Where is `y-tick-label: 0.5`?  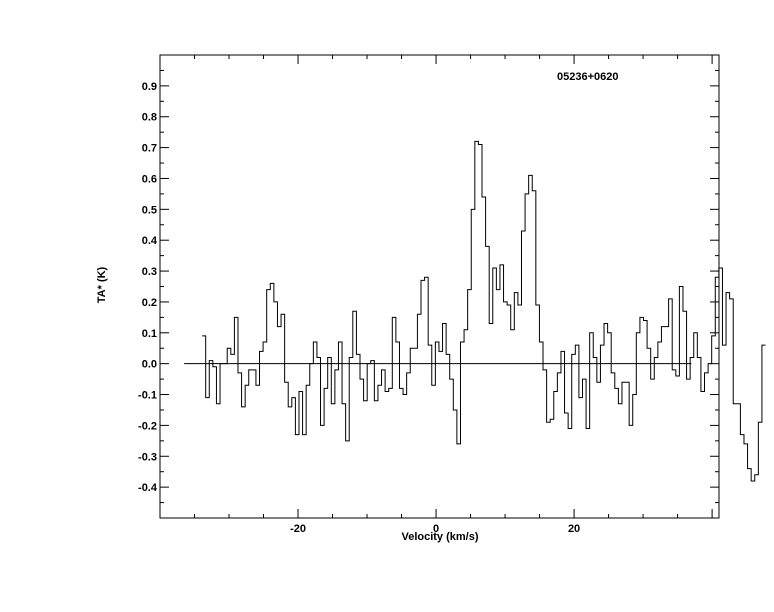
y-tick-label: 0.5 is located at coordinates (149, 210).